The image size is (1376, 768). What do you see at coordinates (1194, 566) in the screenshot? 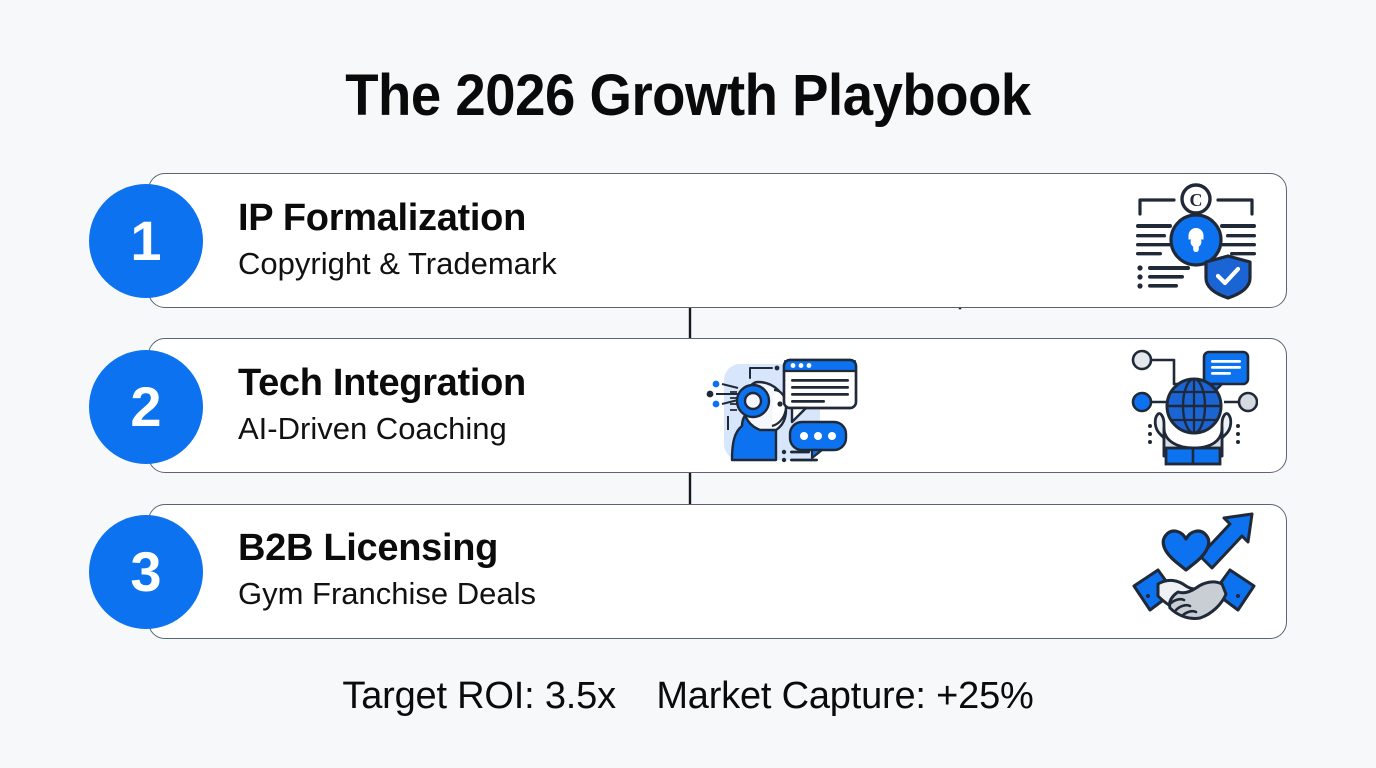
I see `handshake-heart-growth-icon` at bounding box center [1194, 566].